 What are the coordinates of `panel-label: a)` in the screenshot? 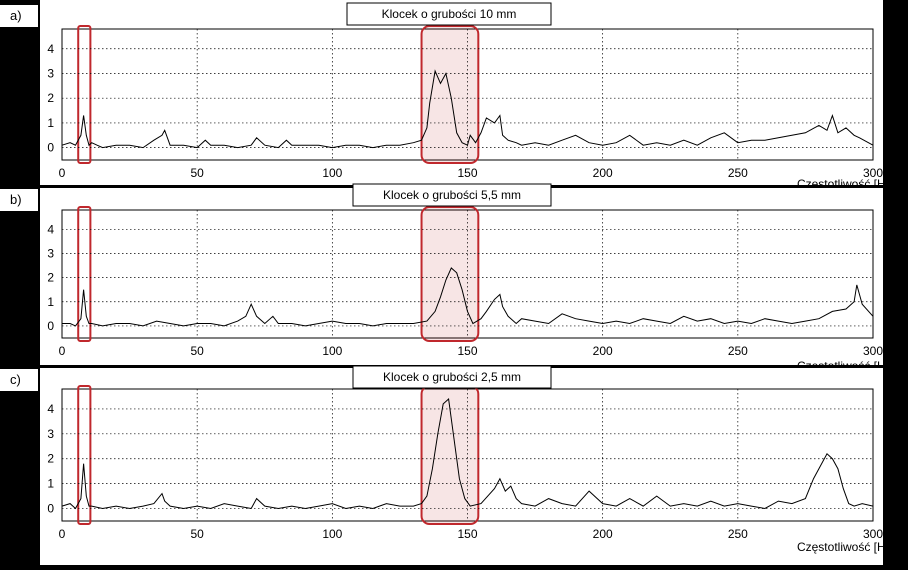 It's located at (16, 15).